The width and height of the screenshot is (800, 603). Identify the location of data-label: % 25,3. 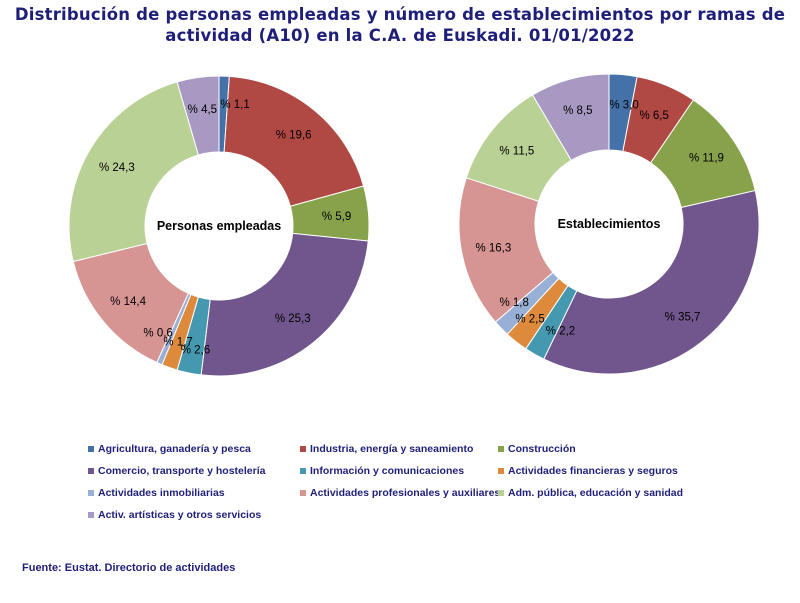
(293, 319).